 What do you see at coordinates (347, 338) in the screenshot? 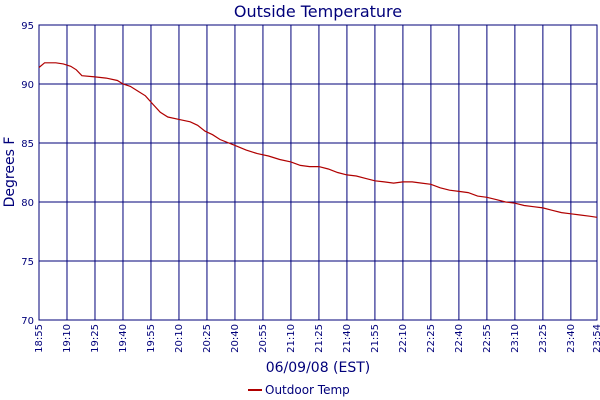
I see `x-tick-label: 21:40` at bounding box center [347, 338].